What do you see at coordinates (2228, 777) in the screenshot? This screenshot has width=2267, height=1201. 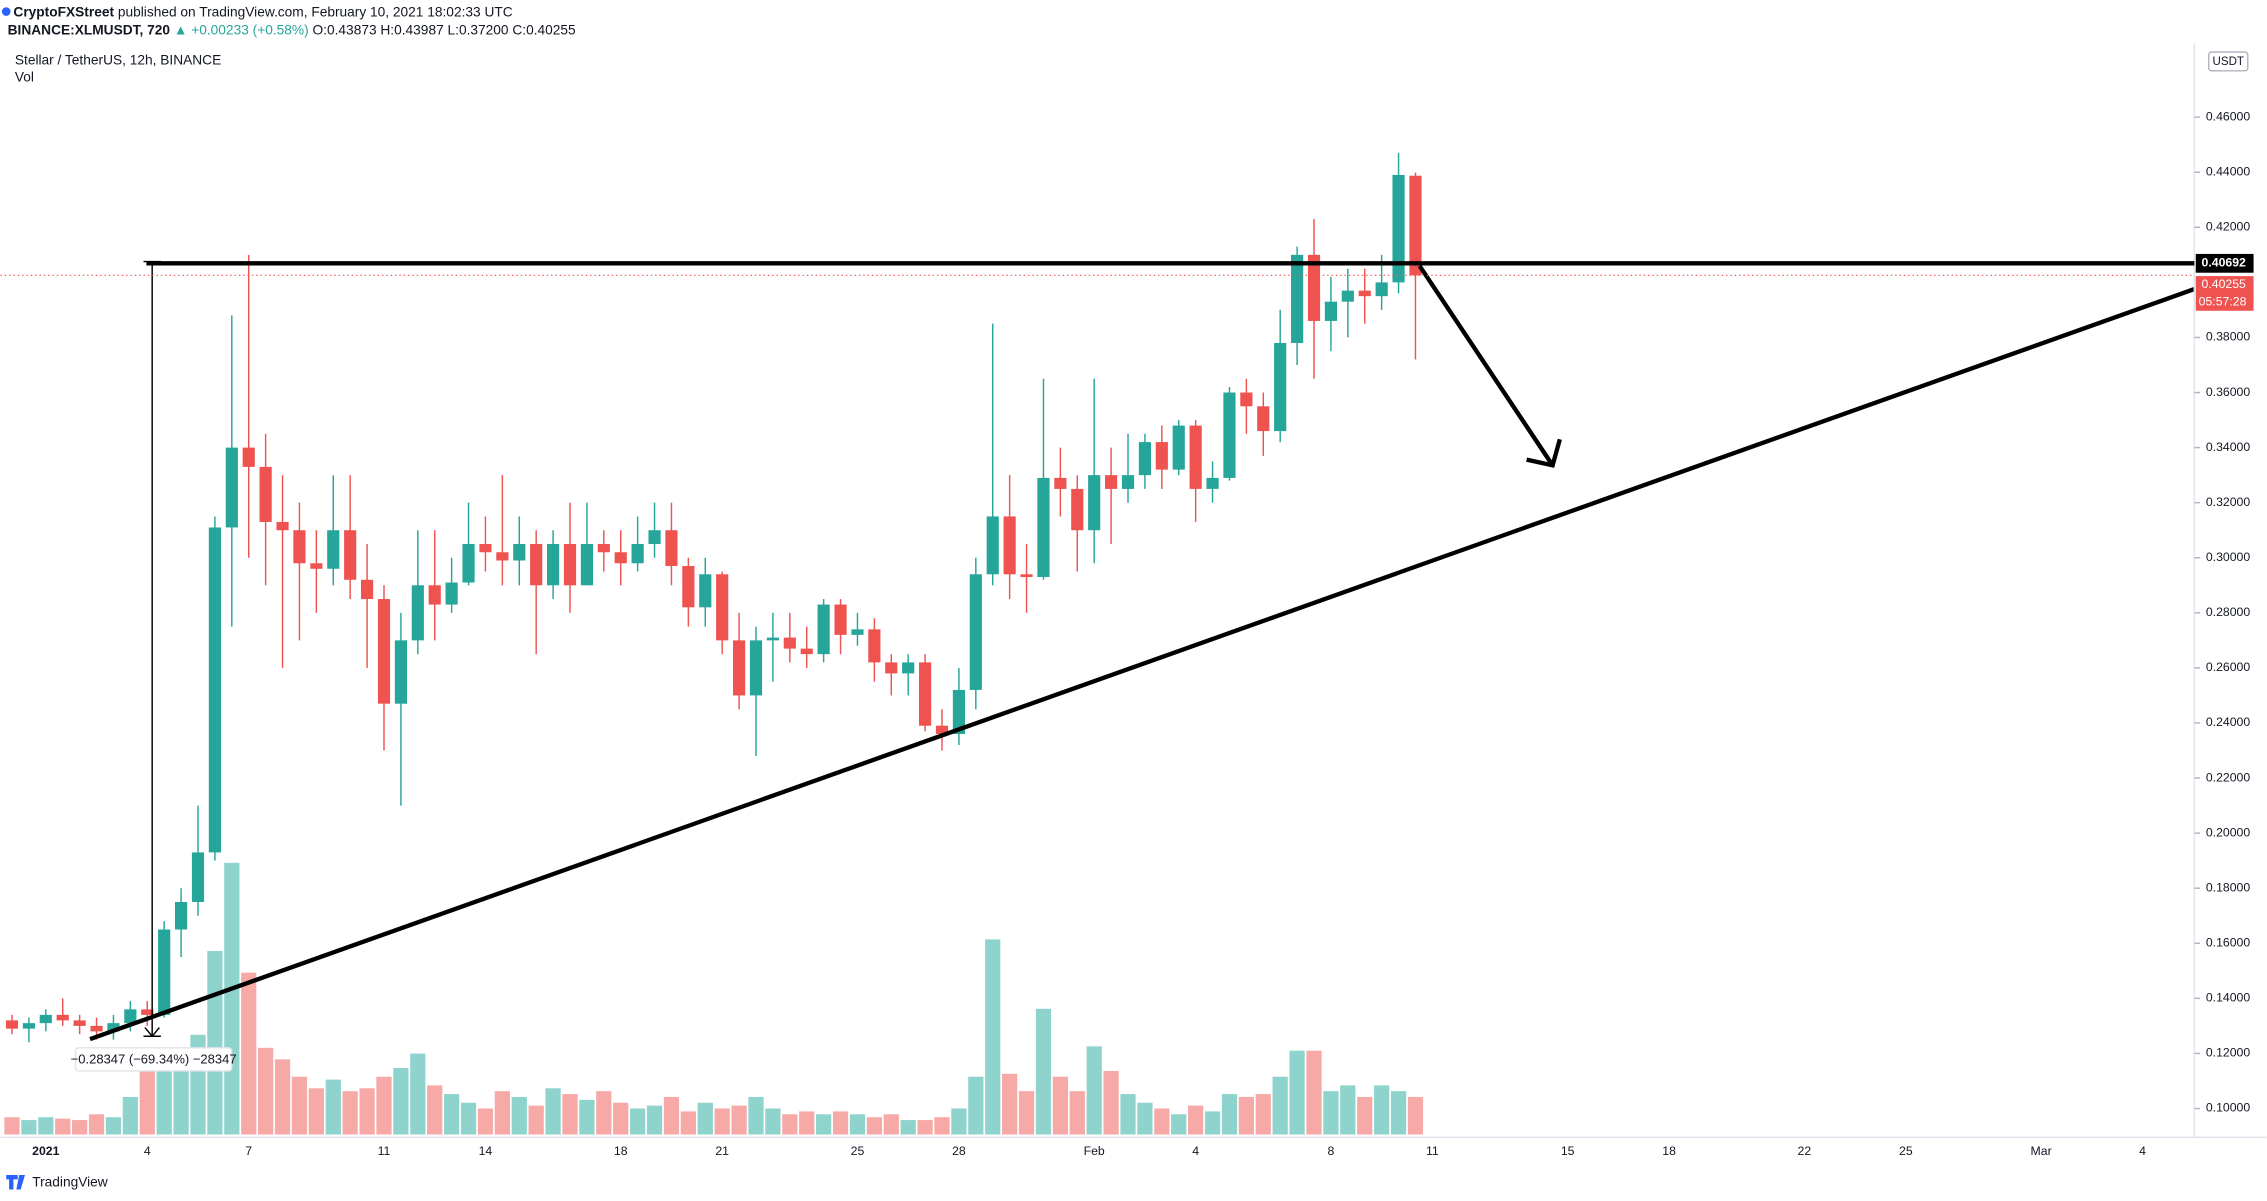 I see `y-tick-label: 0.22000` at bounding box center [2228, 777].